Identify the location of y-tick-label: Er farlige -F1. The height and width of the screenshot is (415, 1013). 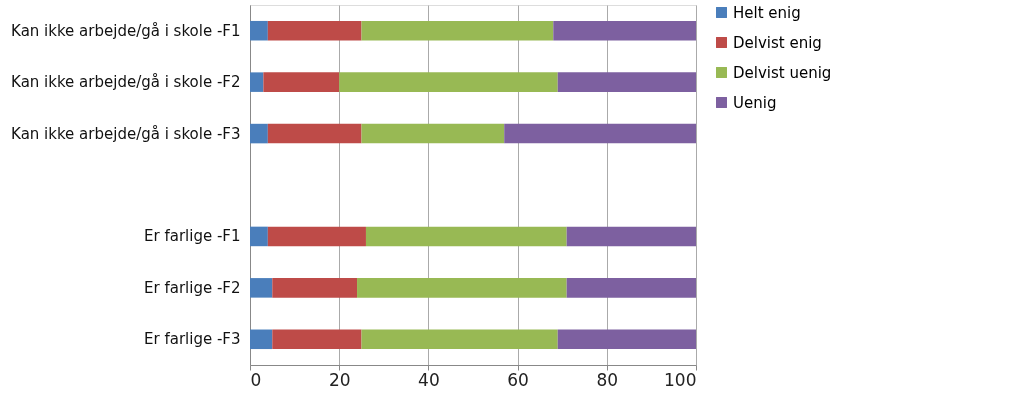
(192, 236).